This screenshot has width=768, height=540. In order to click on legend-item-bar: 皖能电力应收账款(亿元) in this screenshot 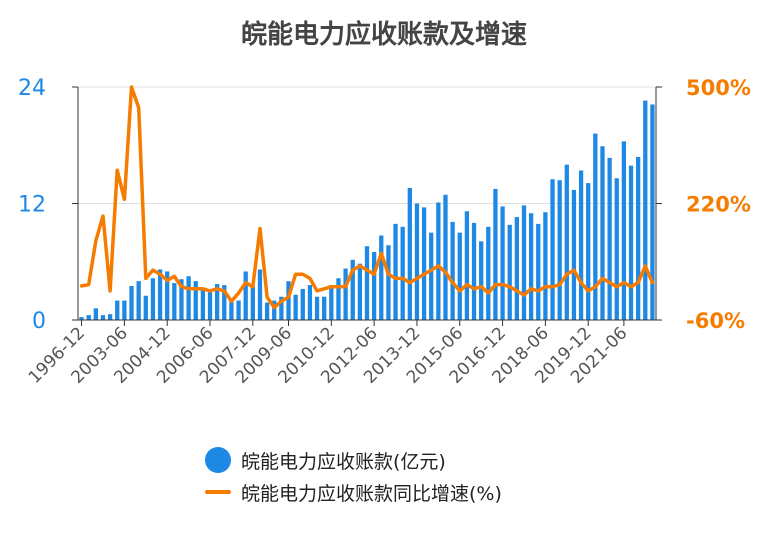, I will do `click(353, 460)`.